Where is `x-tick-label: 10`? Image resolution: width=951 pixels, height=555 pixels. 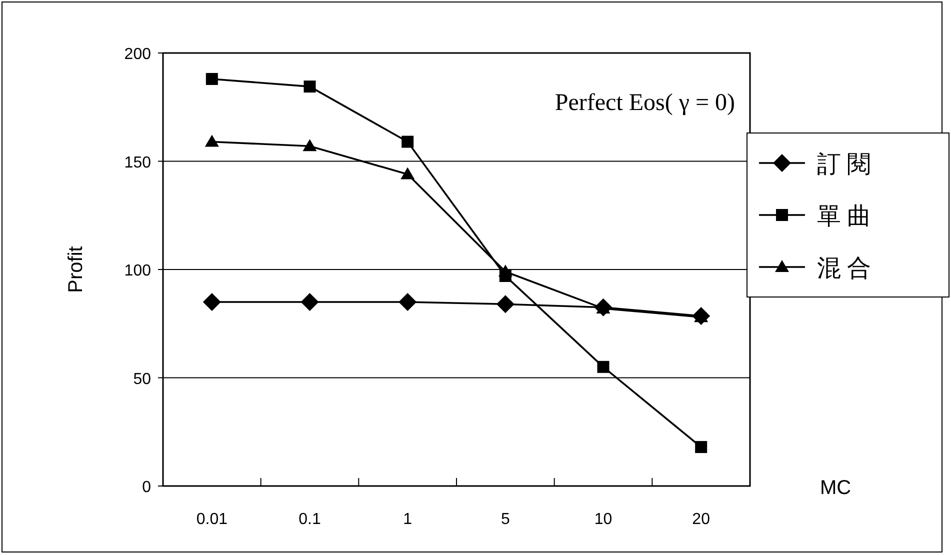 x-tick-label: 10 is located at coordinates (603, 519).